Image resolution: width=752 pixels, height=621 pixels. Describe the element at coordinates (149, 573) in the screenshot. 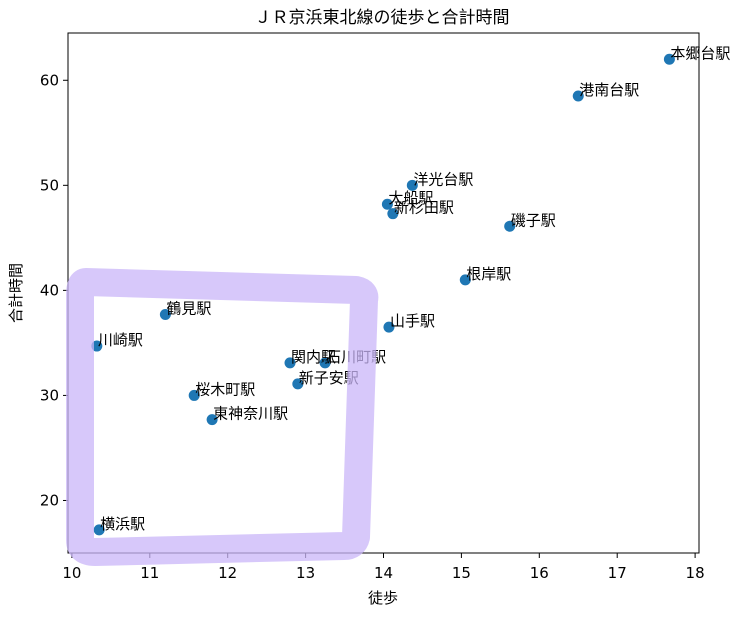

I see `x-tick-label: 11` at that location.